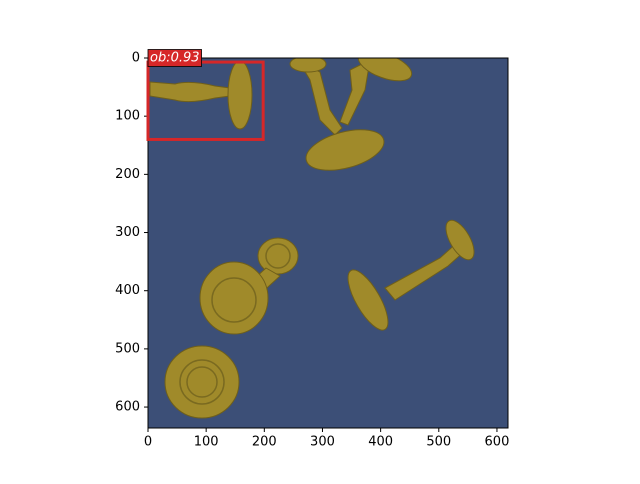 Image resolution: width=640 pixels, height=484 pixels. I want to click on x-tick-label: 600, so click(497, 442).